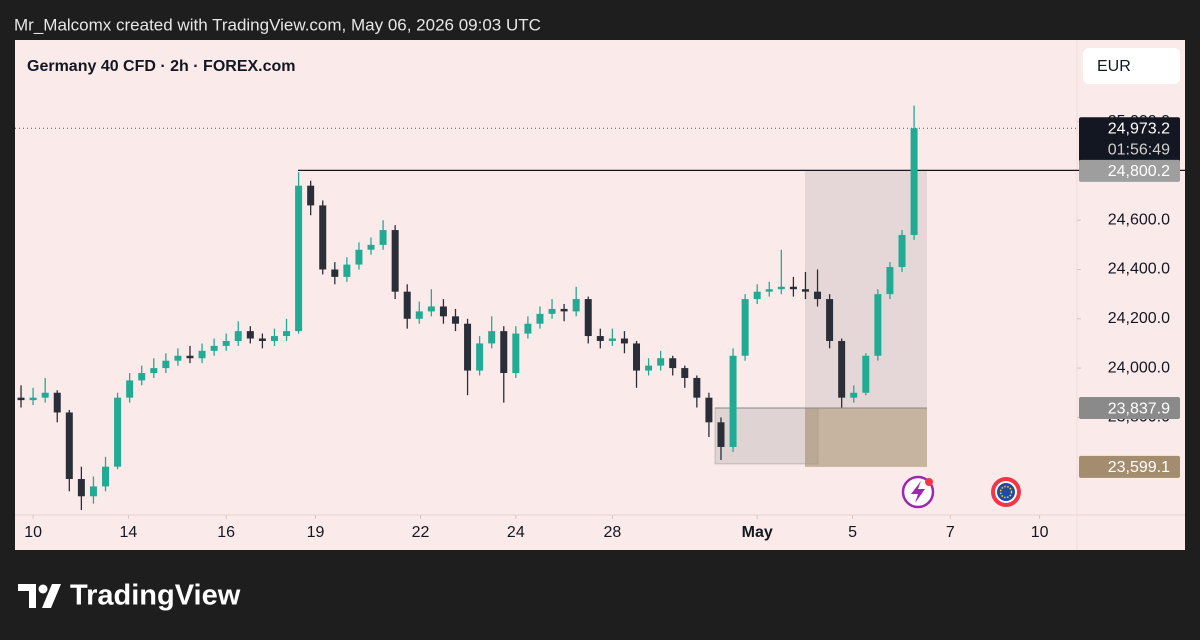 Image resolution: width=1200 pixels, height=640 pixels. I want to click on y-tick-label: 24,600.0, so click(1139, 219).